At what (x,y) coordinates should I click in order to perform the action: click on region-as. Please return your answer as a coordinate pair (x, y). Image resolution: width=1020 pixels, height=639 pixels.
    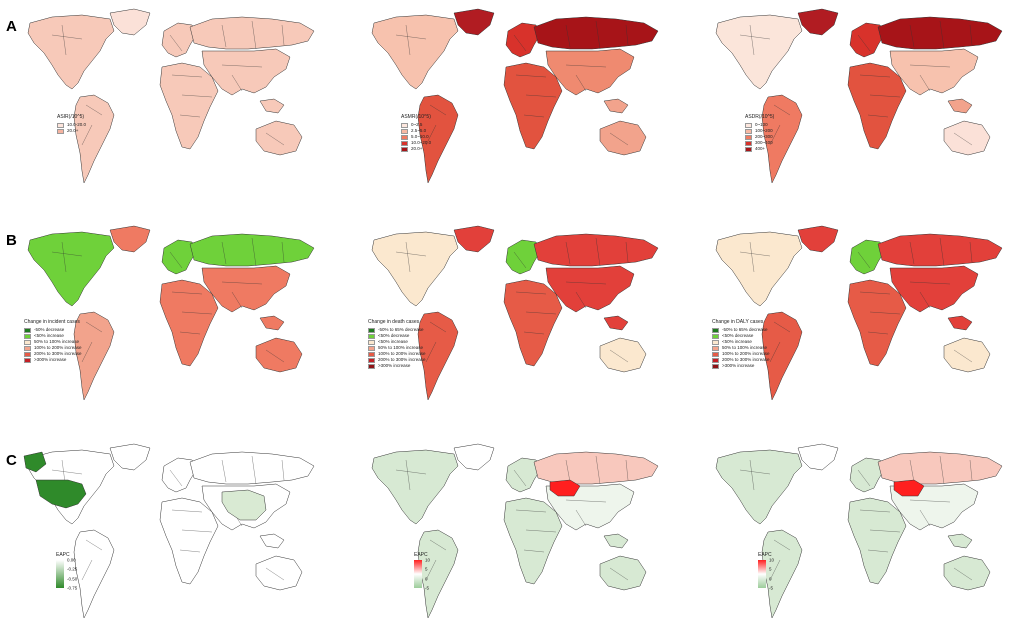
    Looking at the image, I should click on (590, 72).